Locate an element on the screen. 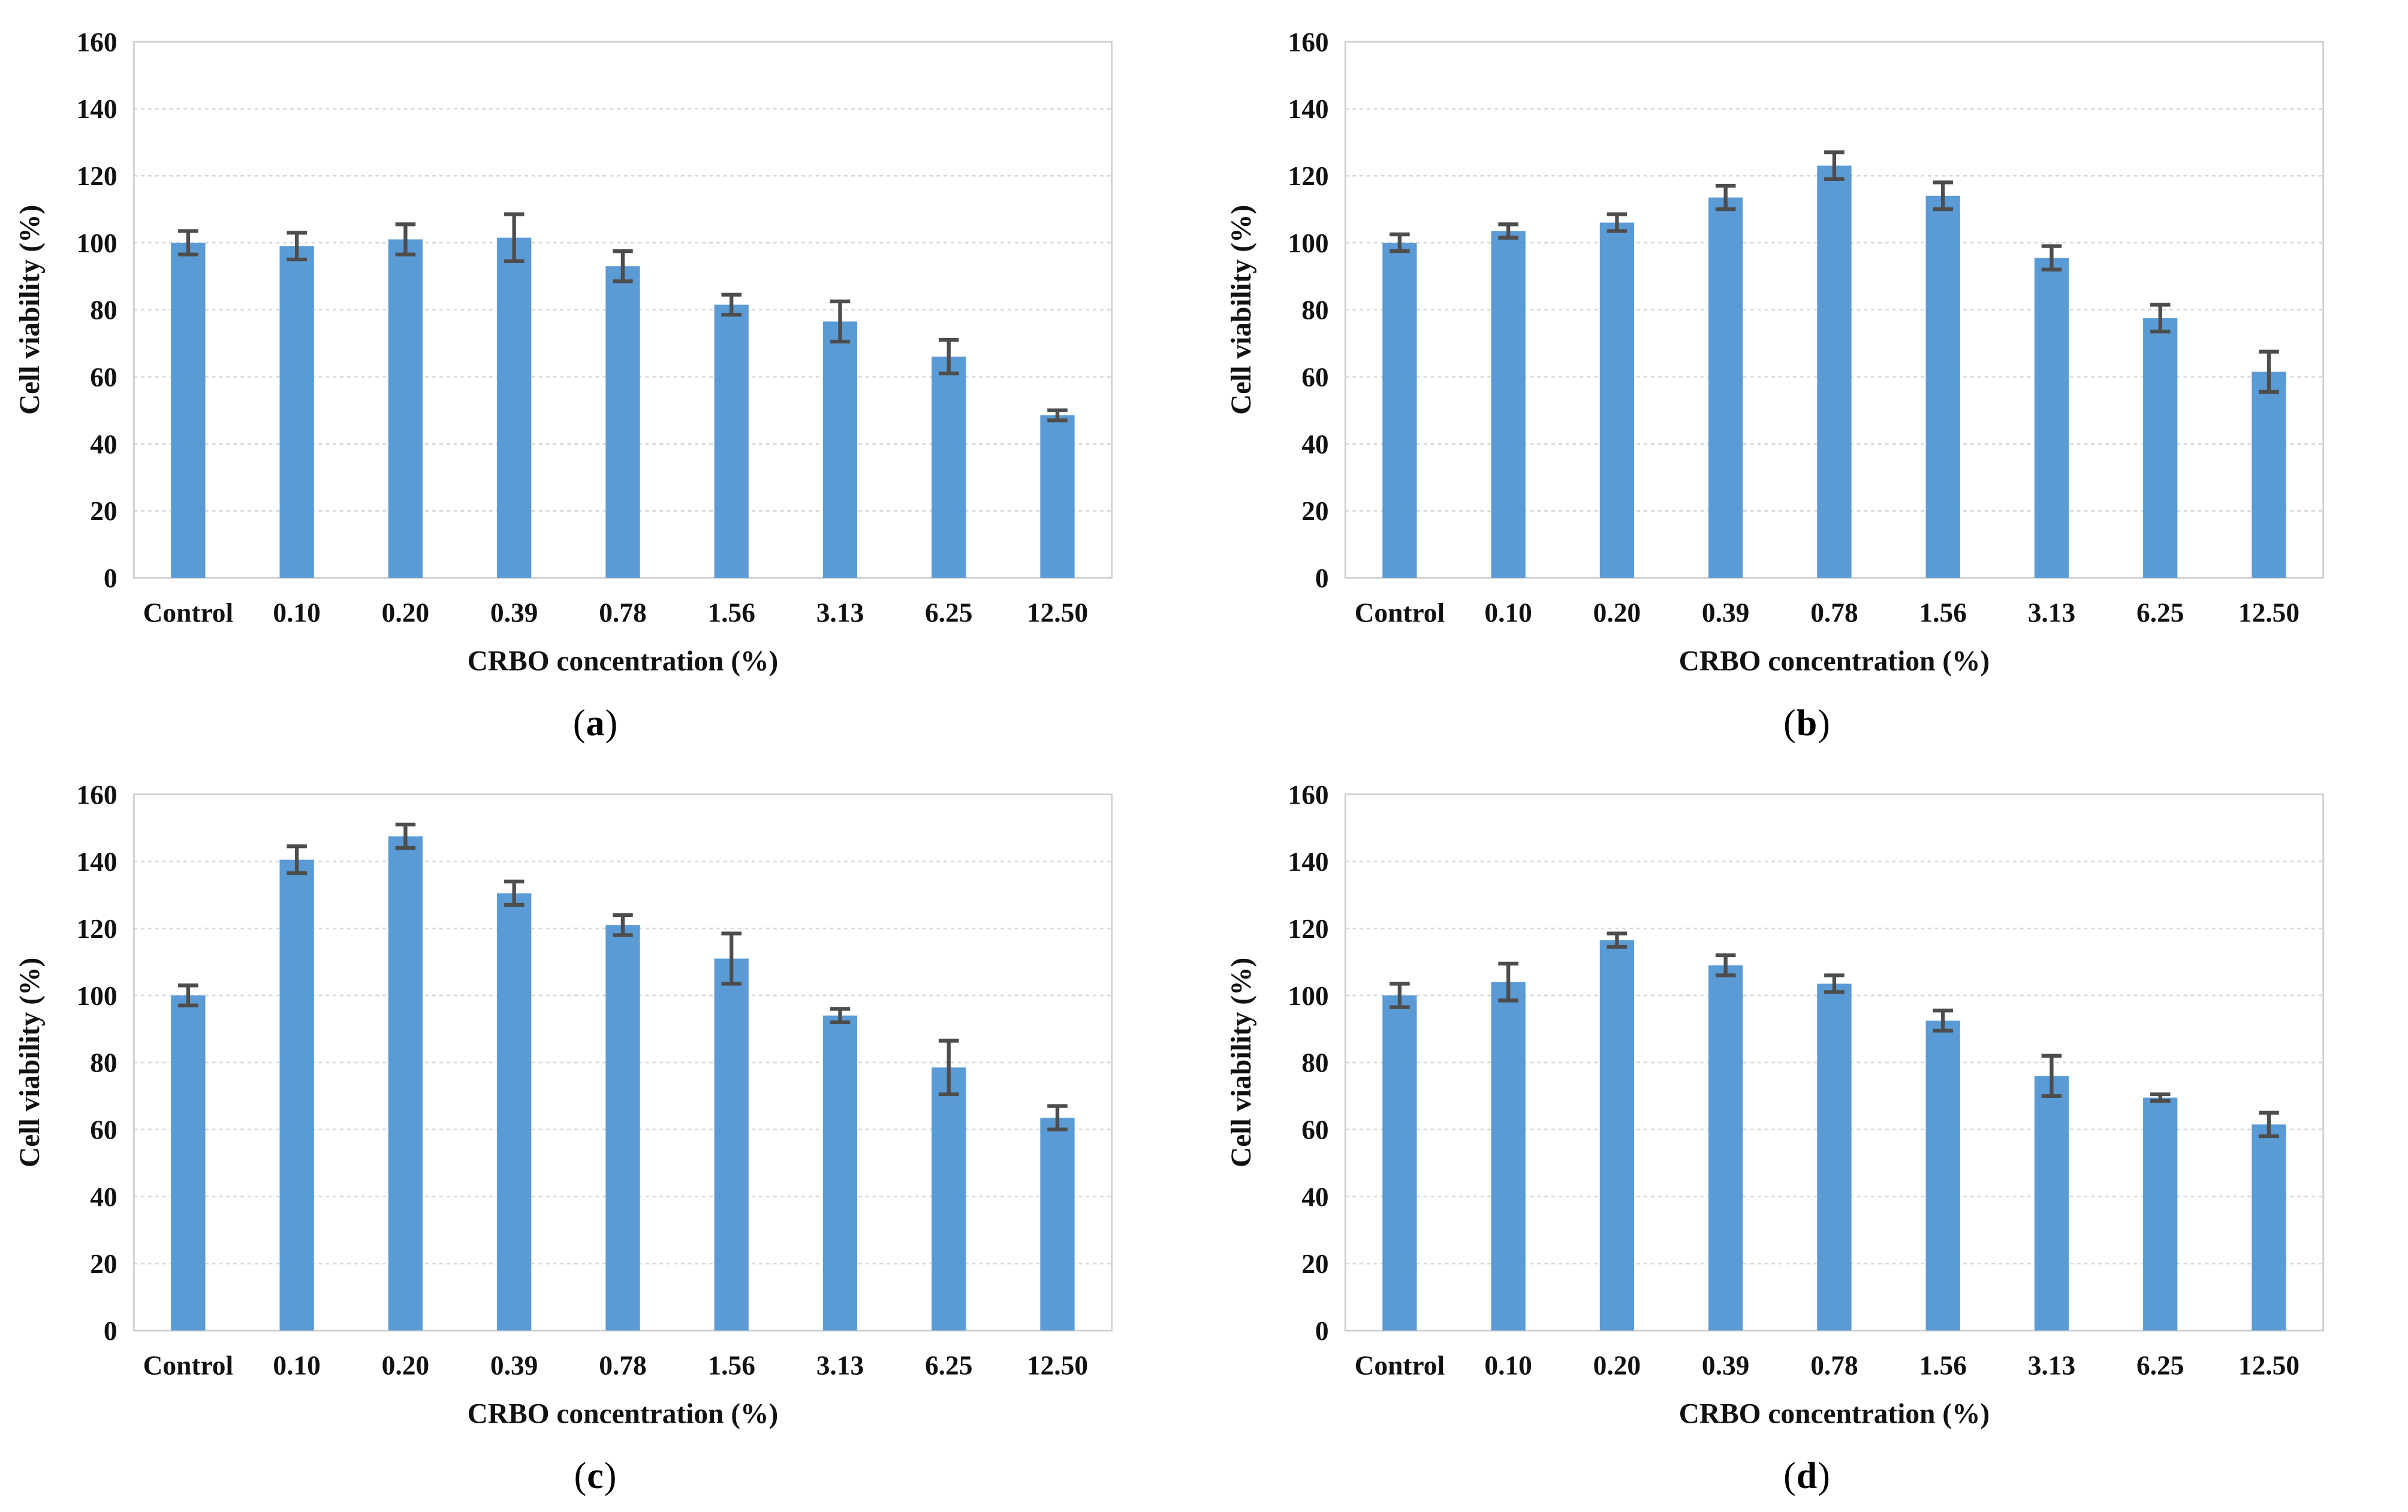  caption-letter: b is located at coordinates (1807, 723).